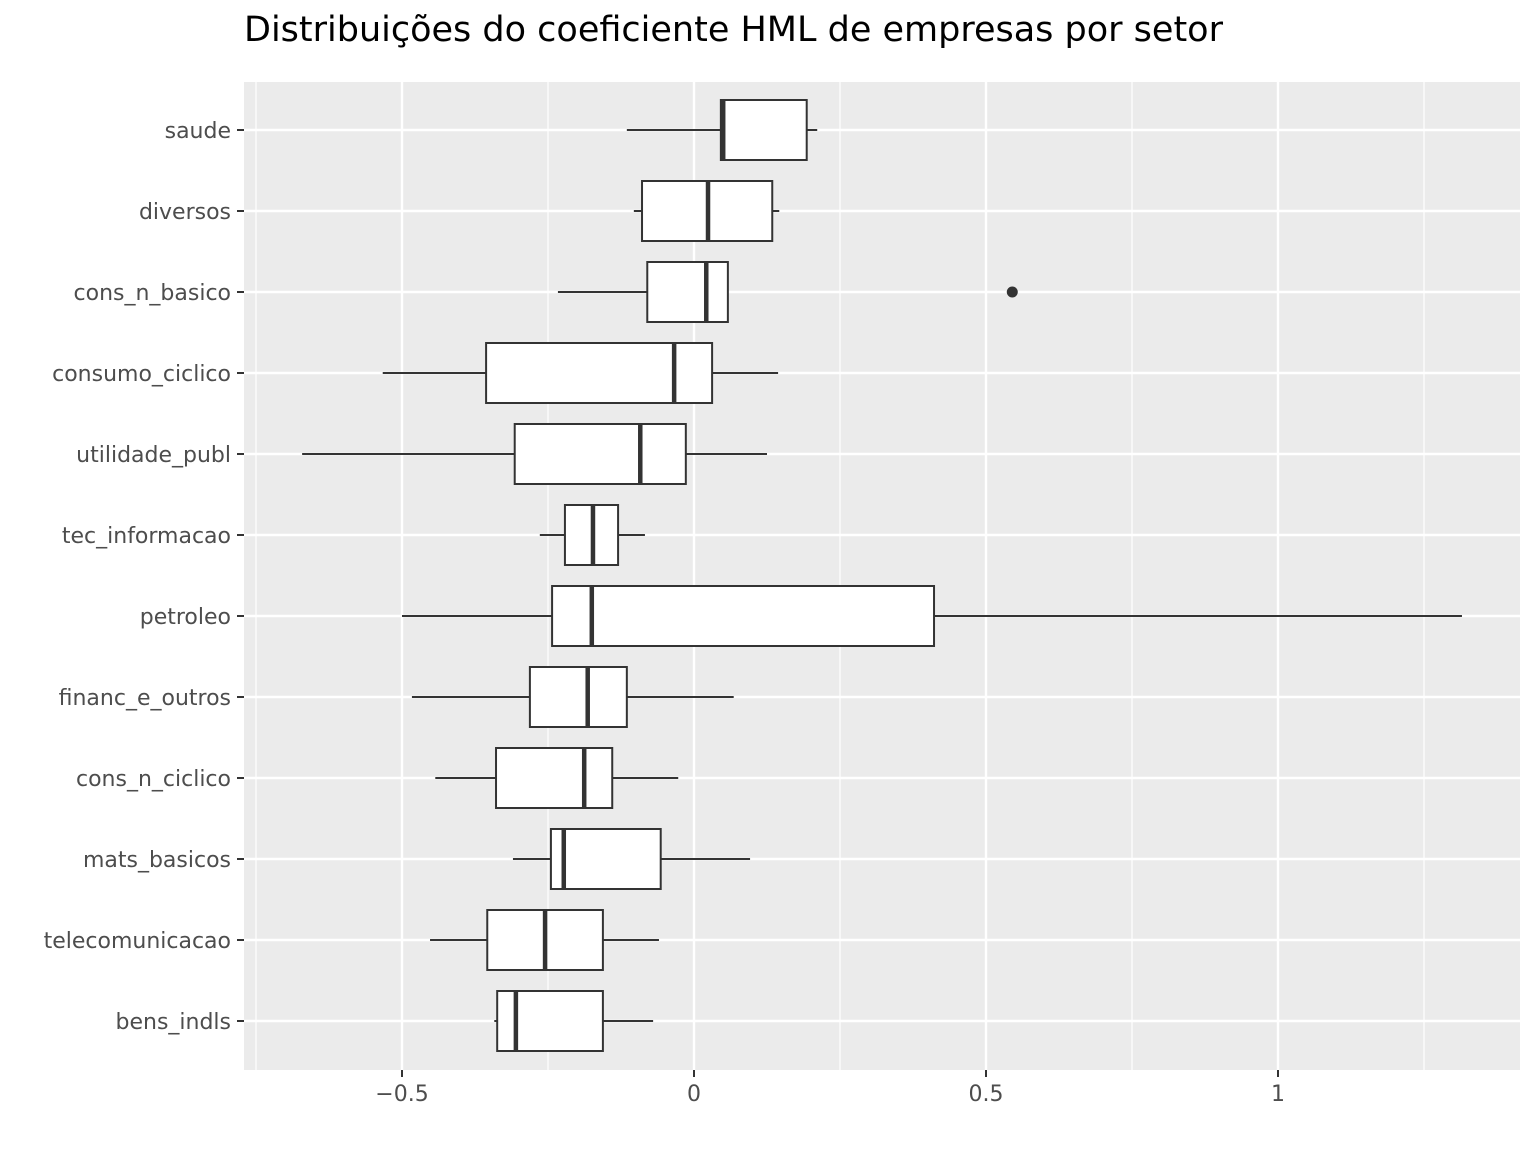  I want to click on y-tick-label: consumo_ciclico, so click(141, 374).